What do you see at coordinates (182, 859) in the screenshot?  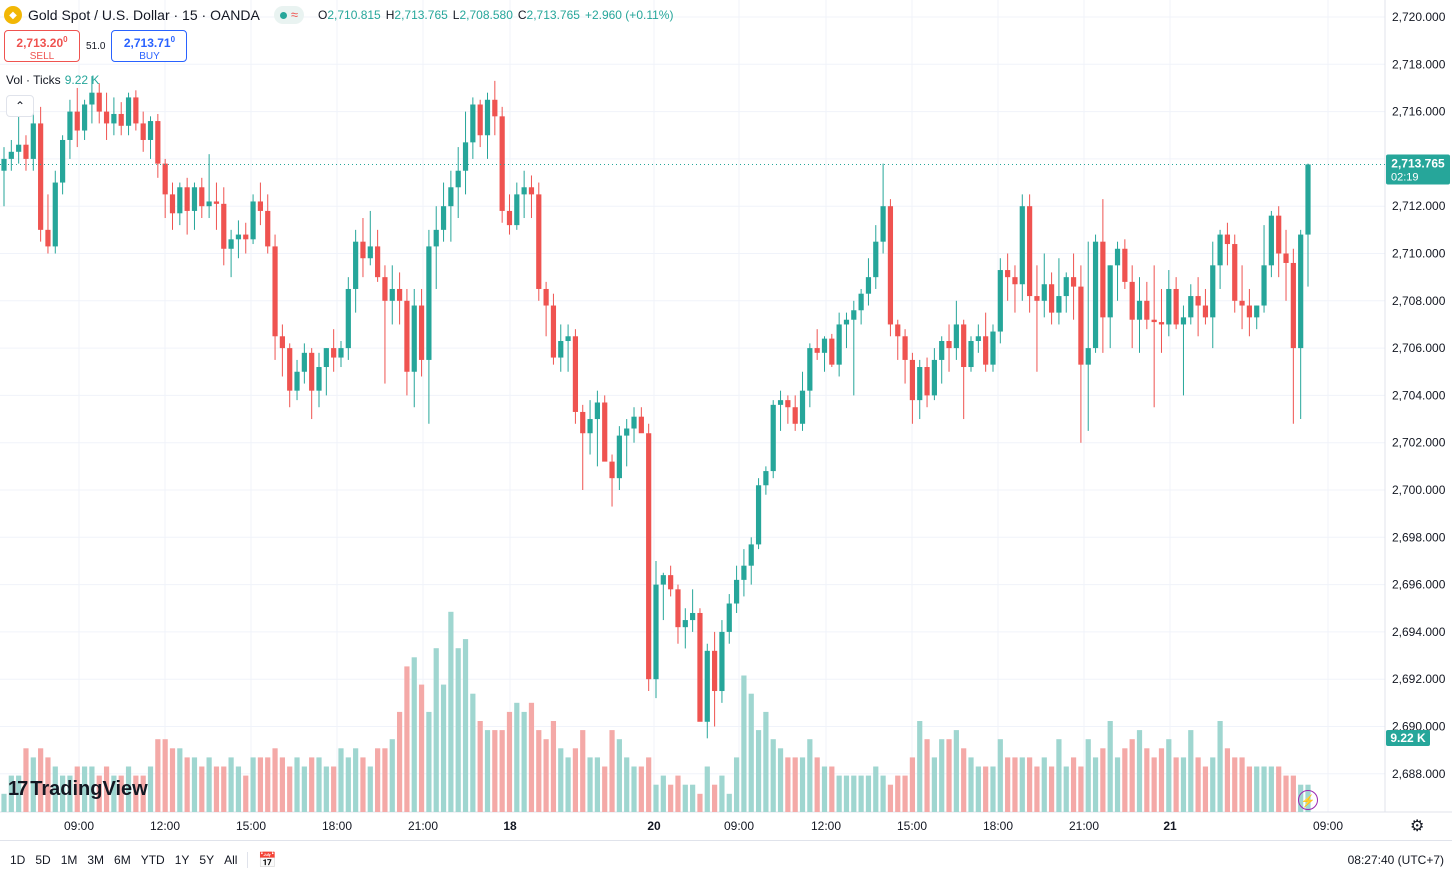 I see `range-1y: 1Y` at bounding box center [182, 859].